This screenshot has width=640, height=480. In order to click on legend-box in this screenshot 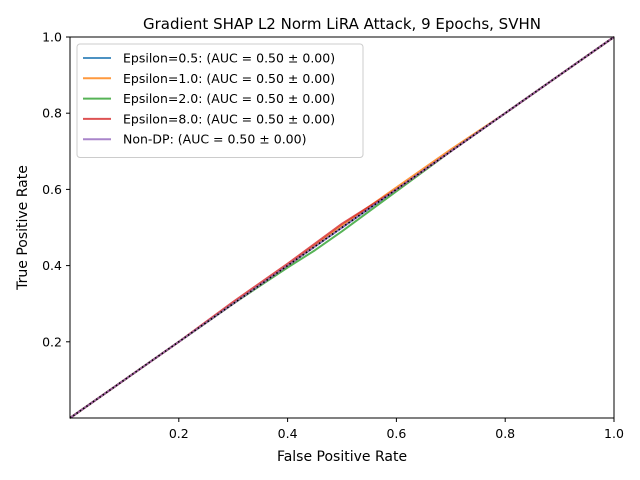, I will do `click(220, 100)`.